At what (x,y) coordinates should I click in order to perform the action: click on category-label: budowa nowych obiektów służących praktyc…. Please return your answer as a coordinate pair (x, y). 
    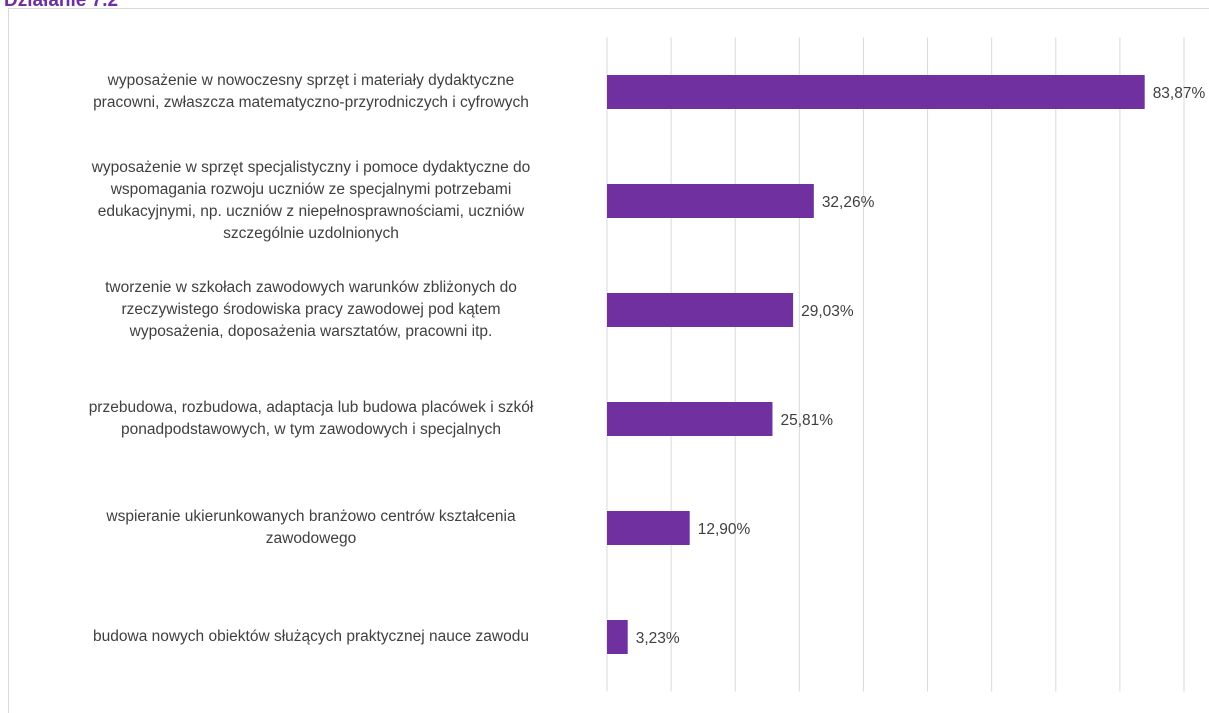
    Looking at the image, I should click on (311, 636).